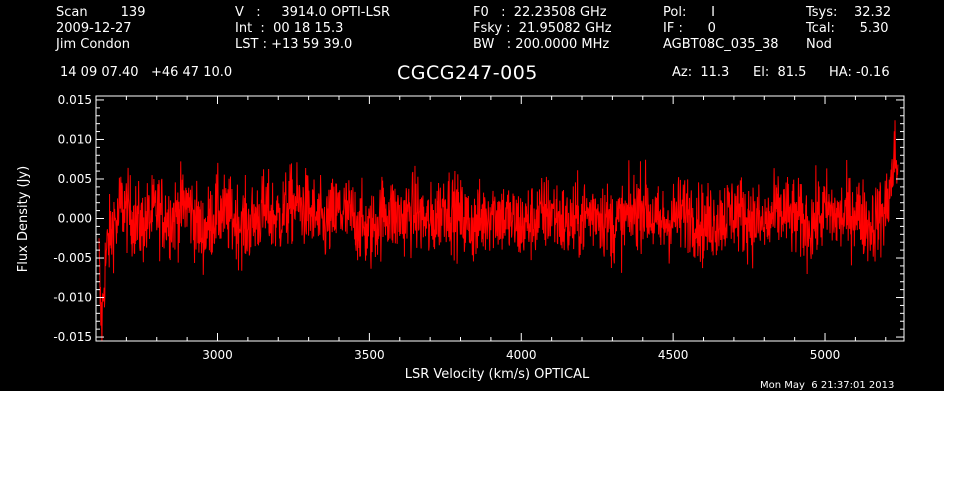 The image size is (962, 490). Describe the element at coordinates (780, 72) in the screenshot. I see `el-label: El: 81.5` at that location.